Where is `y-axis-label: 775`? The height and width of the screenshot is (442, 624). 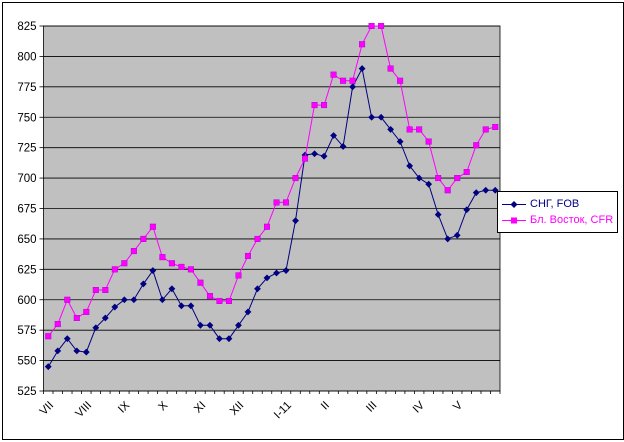 y-axis-label: 775 is located at coordinates (26, 88).